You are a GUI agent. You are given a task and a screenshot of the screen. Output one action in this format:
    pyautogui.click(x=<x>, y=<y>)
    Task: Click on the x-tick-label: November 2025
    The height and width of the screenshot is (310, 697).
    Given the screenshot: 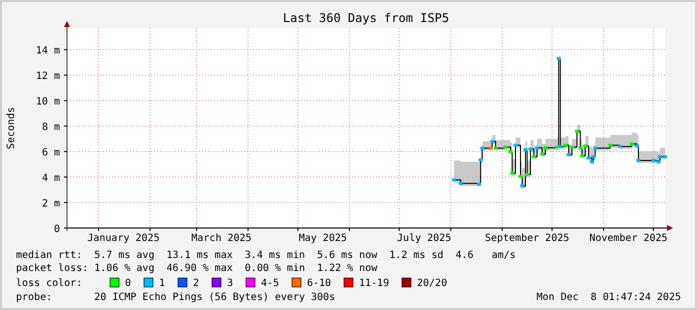 What is the action you would take?
    pyautogui.click(x=628, y=238)
    